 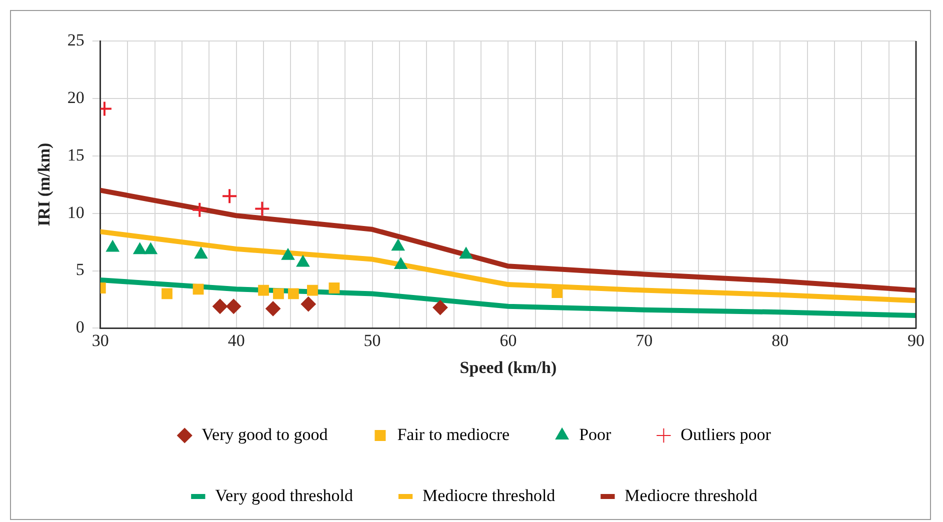 What do you see at coordinates (372, 340) in the screenshot?
I see `x-tick-label: 50` at bounding box center [372, 340].